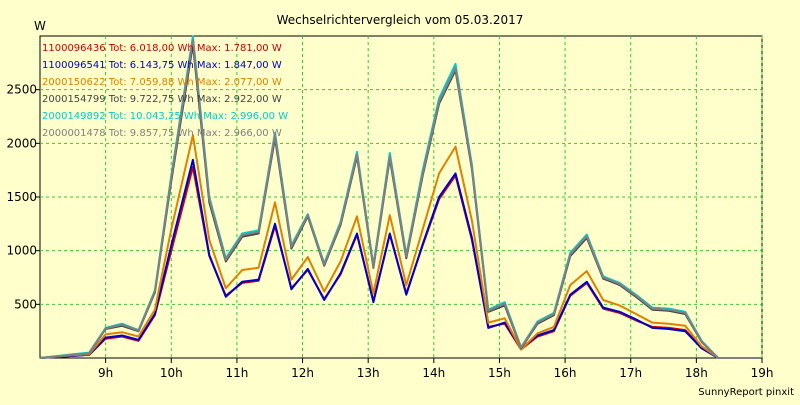  Describe the element at coordinates (433, 373) in the screenshot. I see `x-tick-label: 14h` at that location.